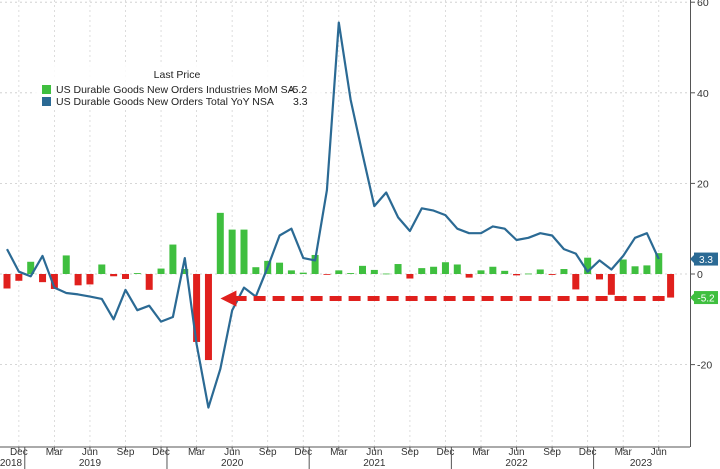  I want to click on x-year-label: 2019, so click(90, 463).